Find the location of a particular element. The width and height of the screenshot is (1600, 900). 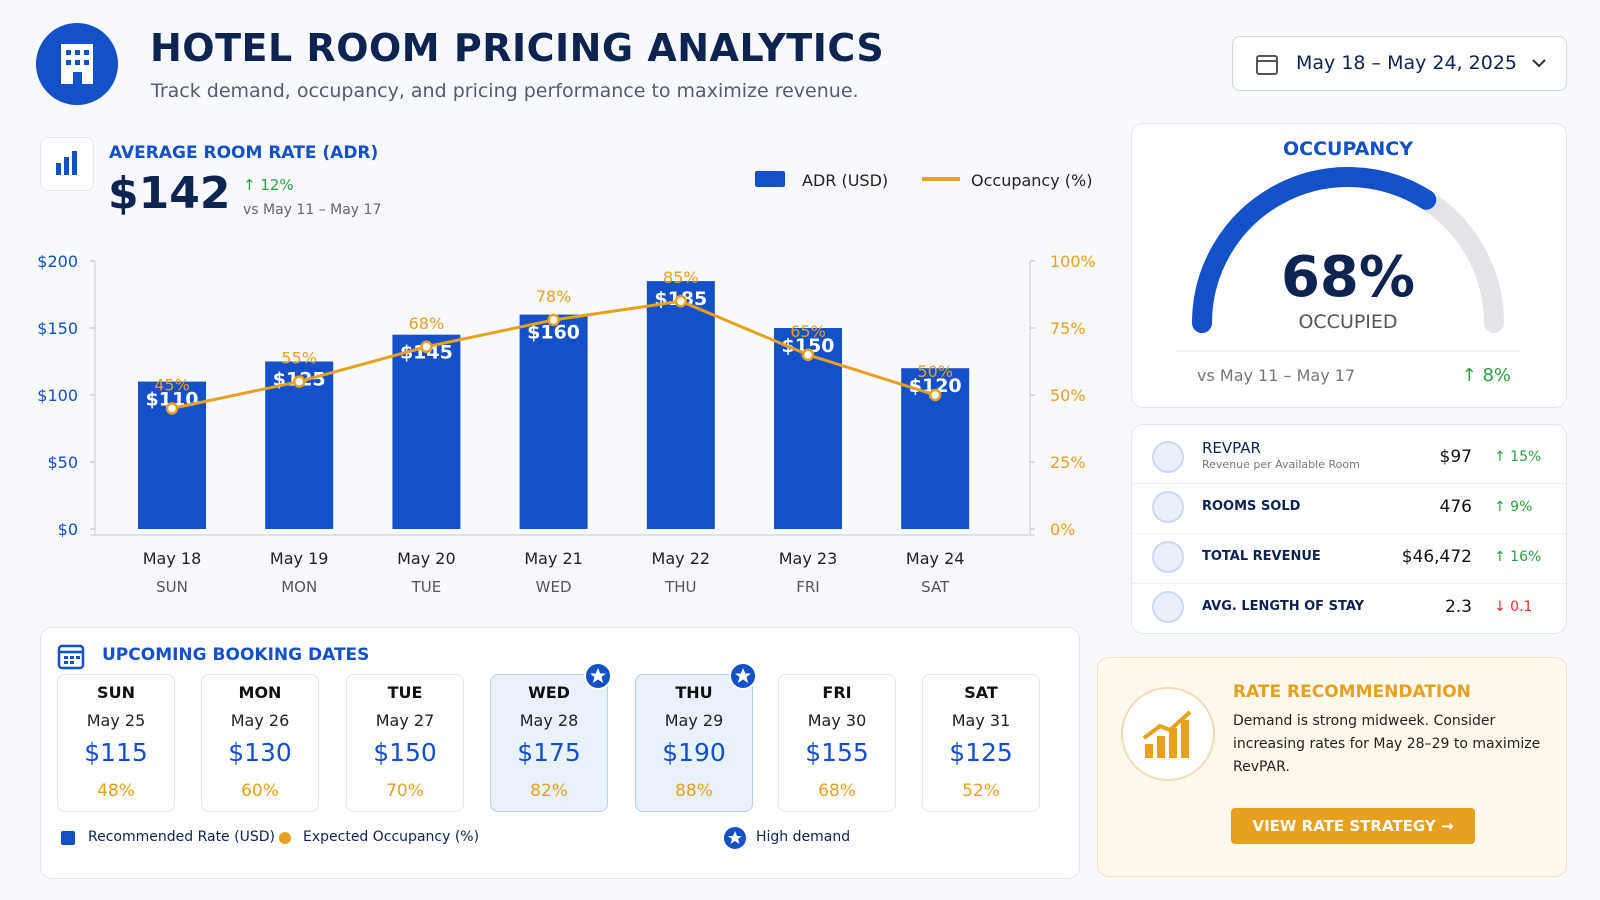

kpi-sublabel: Revenue per Available Room is located at coordinates (1281, 464).